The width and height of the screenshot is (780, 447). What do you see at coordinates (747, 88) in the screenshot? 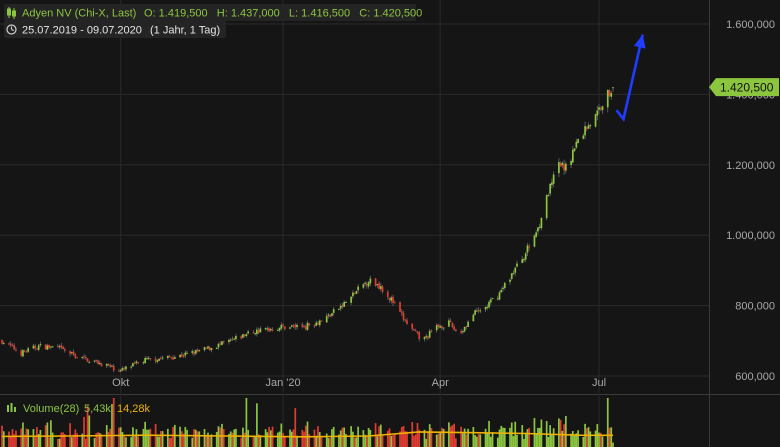
I see `last-price-label: 1.420,500` at bounding box center [747, 88].